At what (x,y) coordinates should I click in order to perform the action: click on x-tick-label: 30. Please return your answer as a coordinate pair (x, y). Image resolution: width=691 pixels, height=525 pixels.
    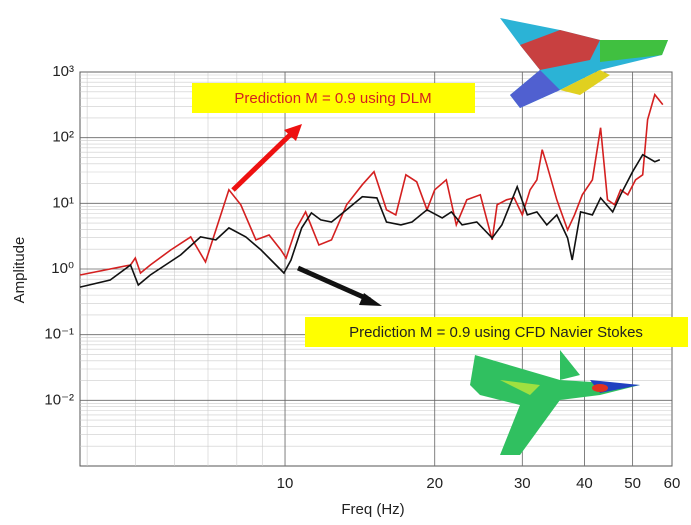
    Looking at the image, I should click on (522, 483).